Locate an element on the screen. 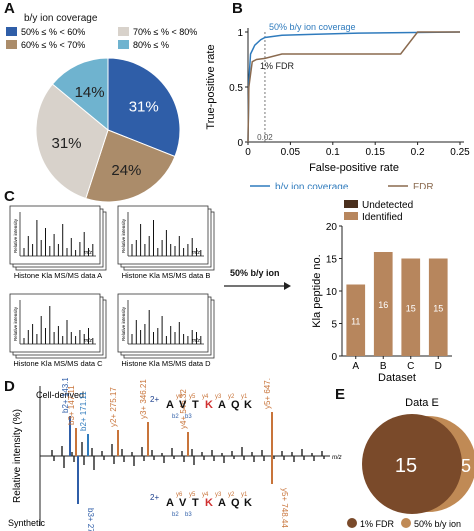 Image resolution: width=474 pixels, height=531 pixels. spectrum-seq-bottom-charge: 2+ is located at coordinates (154, 497).